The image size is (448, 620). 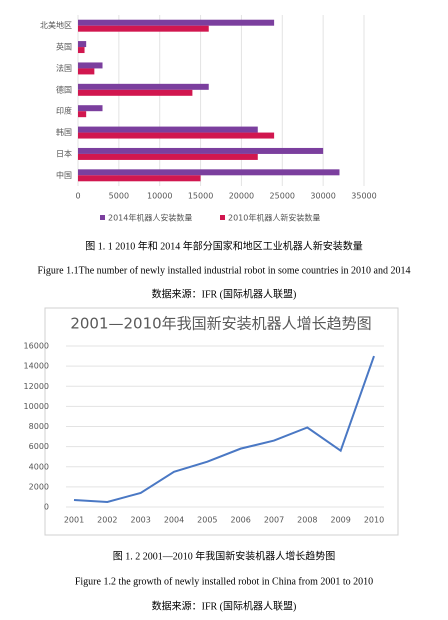 What do you see at coordinates (207, 520) in the screenshot?
I see `x-tick-label: 2005` at bounding box center [207, 520].